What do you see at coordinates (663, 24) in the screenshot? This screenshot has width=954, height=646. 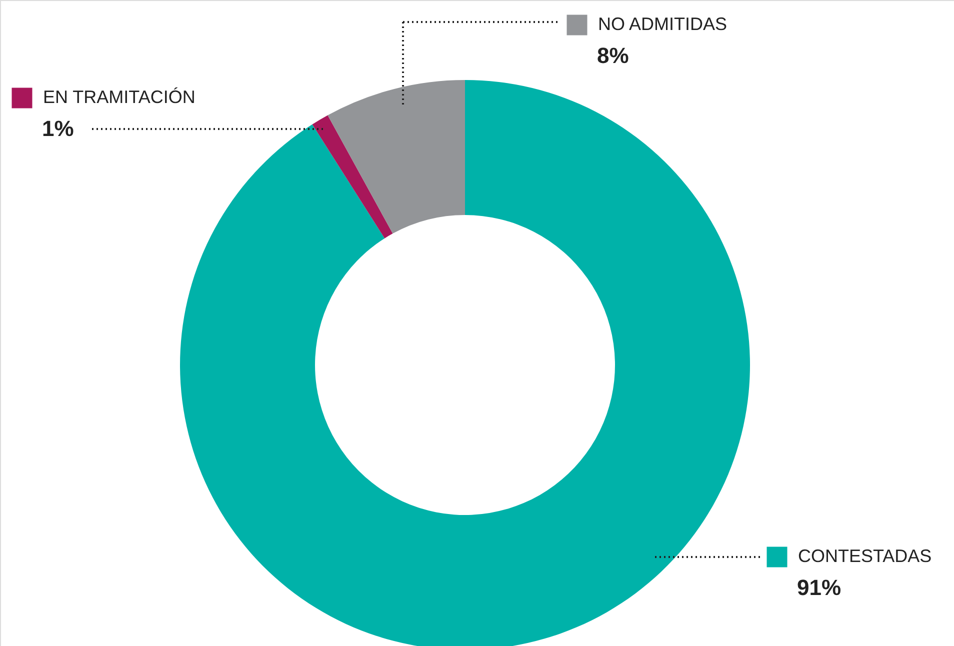 I see `legend-label: NO ADMITIDAS` at bounding box center [663, 24].